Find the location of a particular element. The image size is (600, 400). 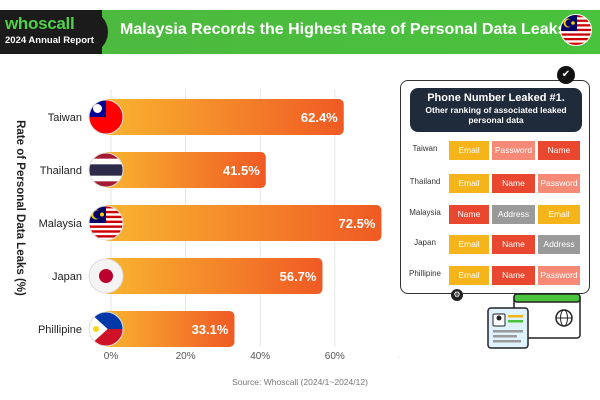

ranking-country-label: Taiwan is located at coordinates (425, 148).